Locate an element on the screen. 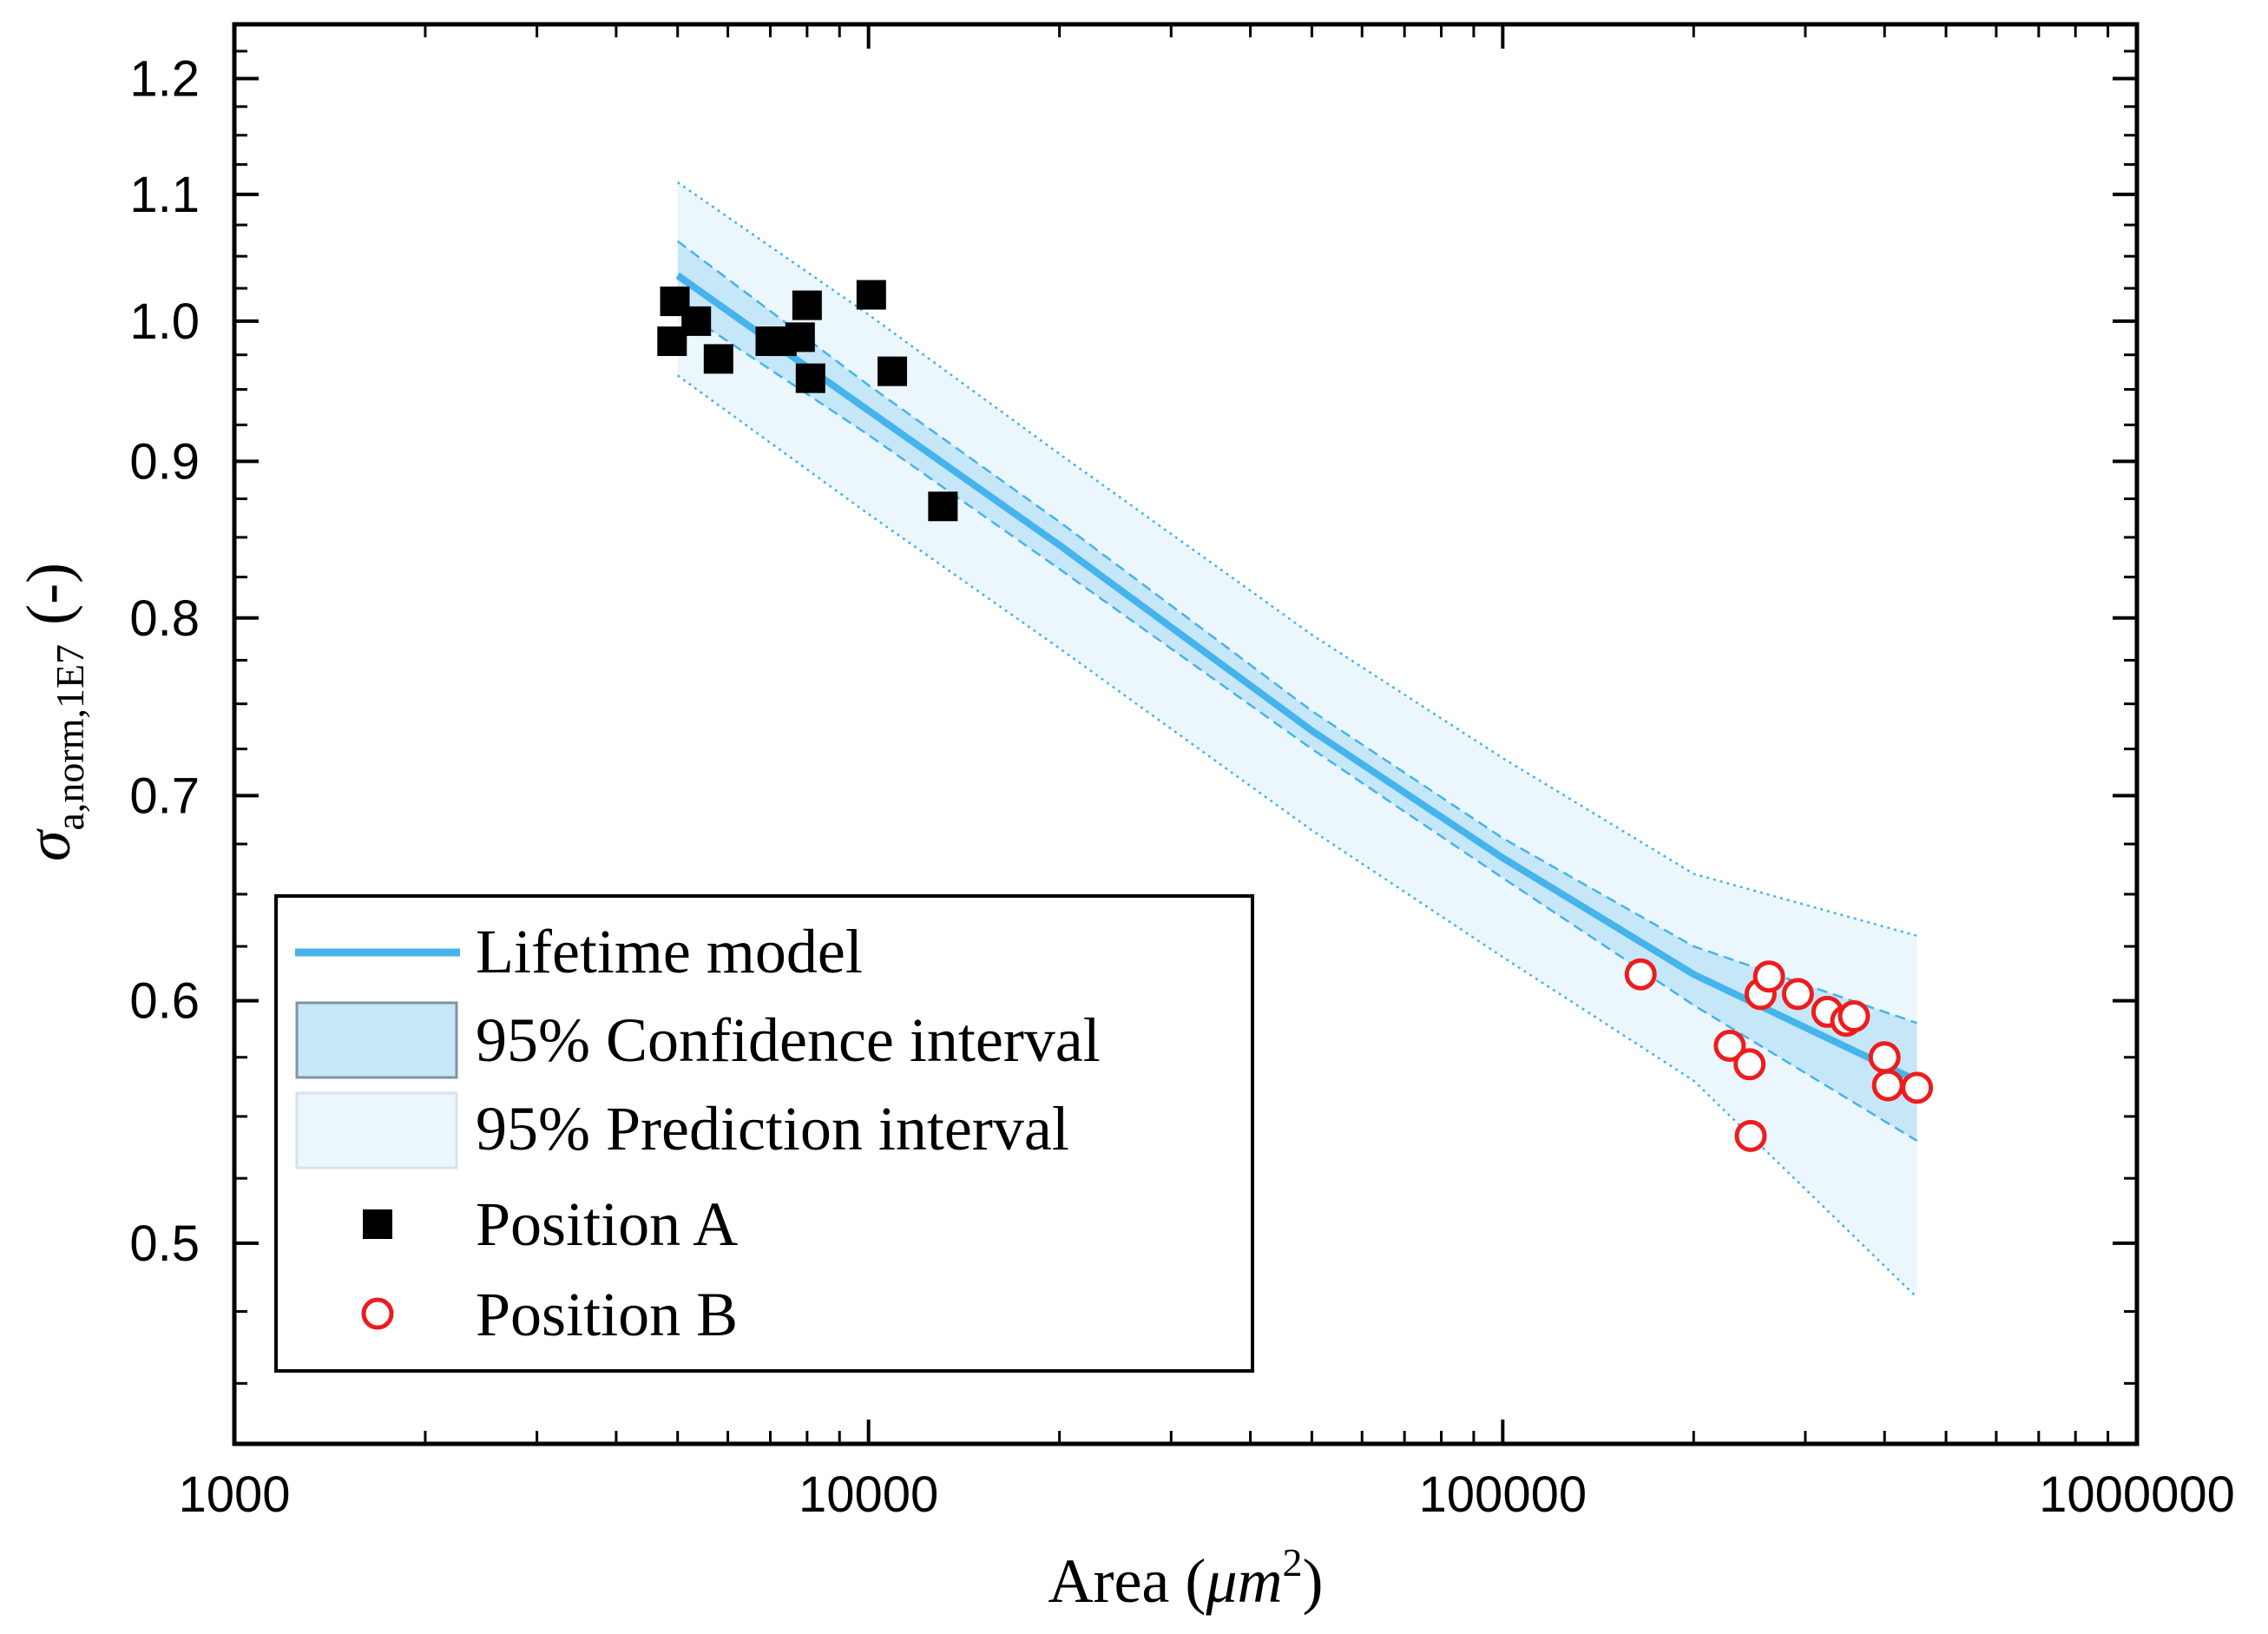 Image resolution: width=2268 pixels, height=1634 pixels. x-tick-label: 10000 is located at coordinates (868, 1494).